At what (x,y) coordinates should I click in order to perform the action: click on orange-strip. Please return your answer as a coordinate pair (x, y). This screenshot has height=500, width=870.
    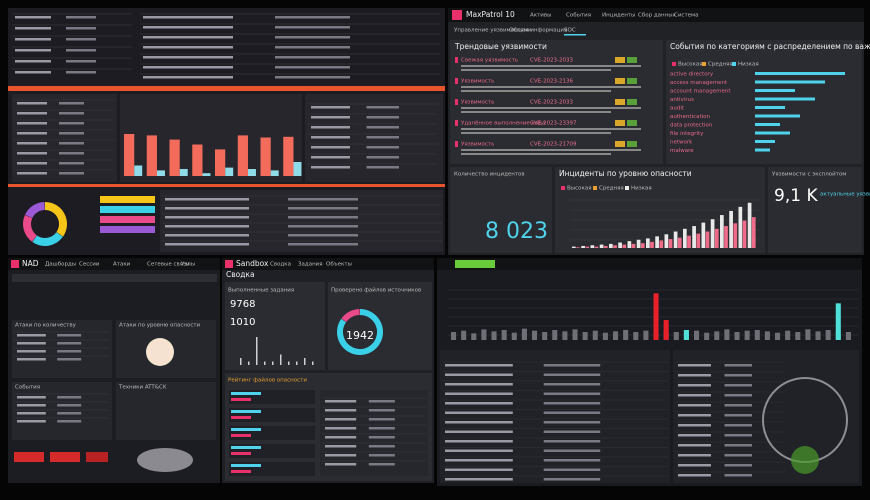
    Looking at the image, I should click on (226, 185).